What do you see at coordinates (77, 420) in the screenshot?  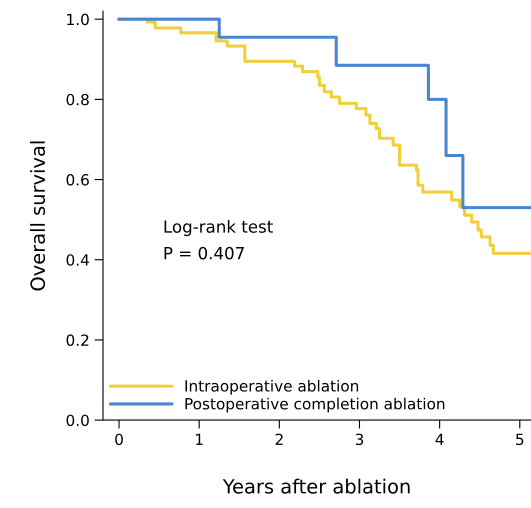 I see `y-tick-label: 0.0` at bounding box center [77, 420].